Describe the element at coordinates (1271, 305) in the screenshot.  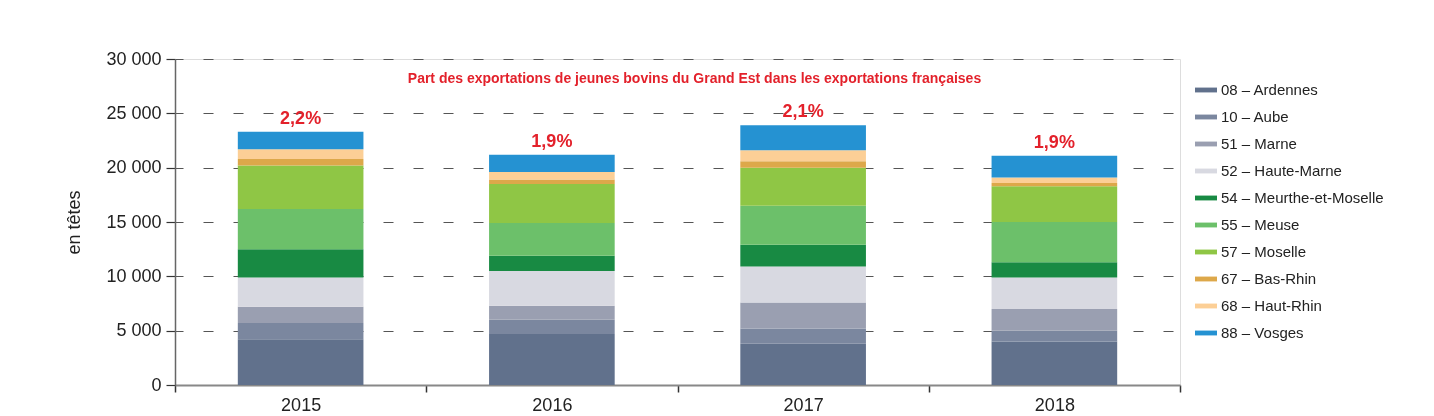
I see `legend-label: 68 – Haut-Rhin` at that location.